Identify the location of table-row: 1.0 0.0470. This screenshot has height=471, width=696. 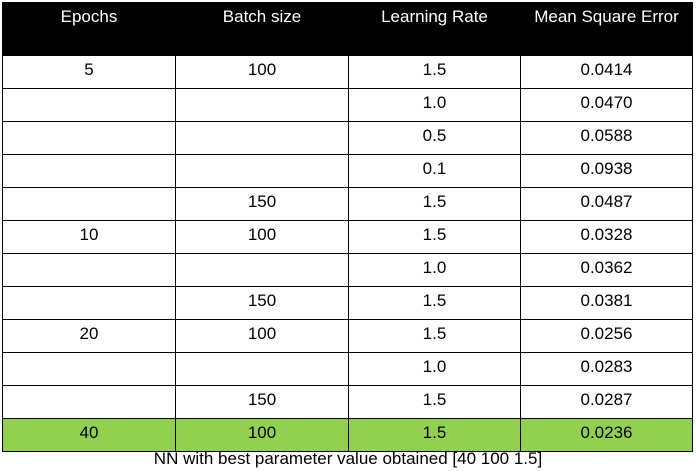
(347, 105).